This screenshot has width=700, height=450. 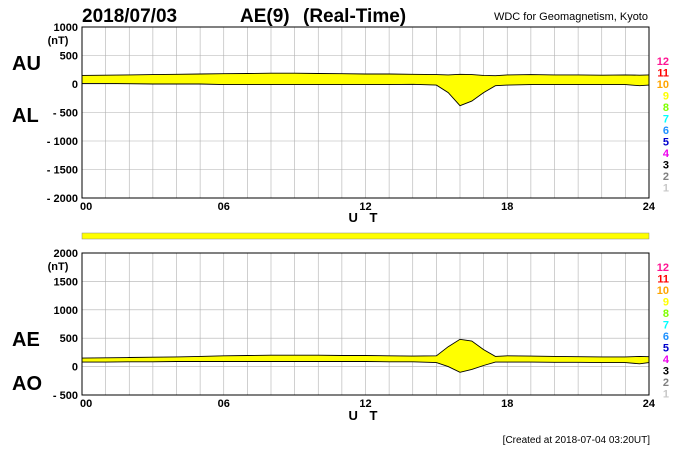 I want to click on ae-ao-x-ticks: 00 06 12 18 24, so click(x=368, y=404).